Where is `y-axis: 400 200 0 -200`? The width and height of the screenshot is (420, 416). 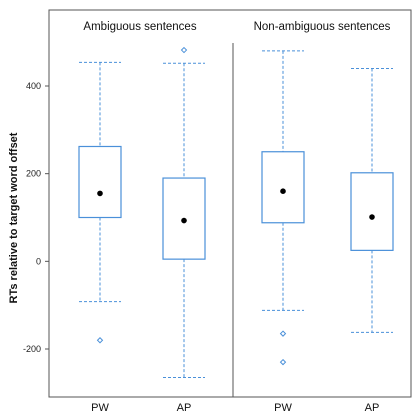
y-axis: 400 200 0 -200 is located at coordinates (36, 217).